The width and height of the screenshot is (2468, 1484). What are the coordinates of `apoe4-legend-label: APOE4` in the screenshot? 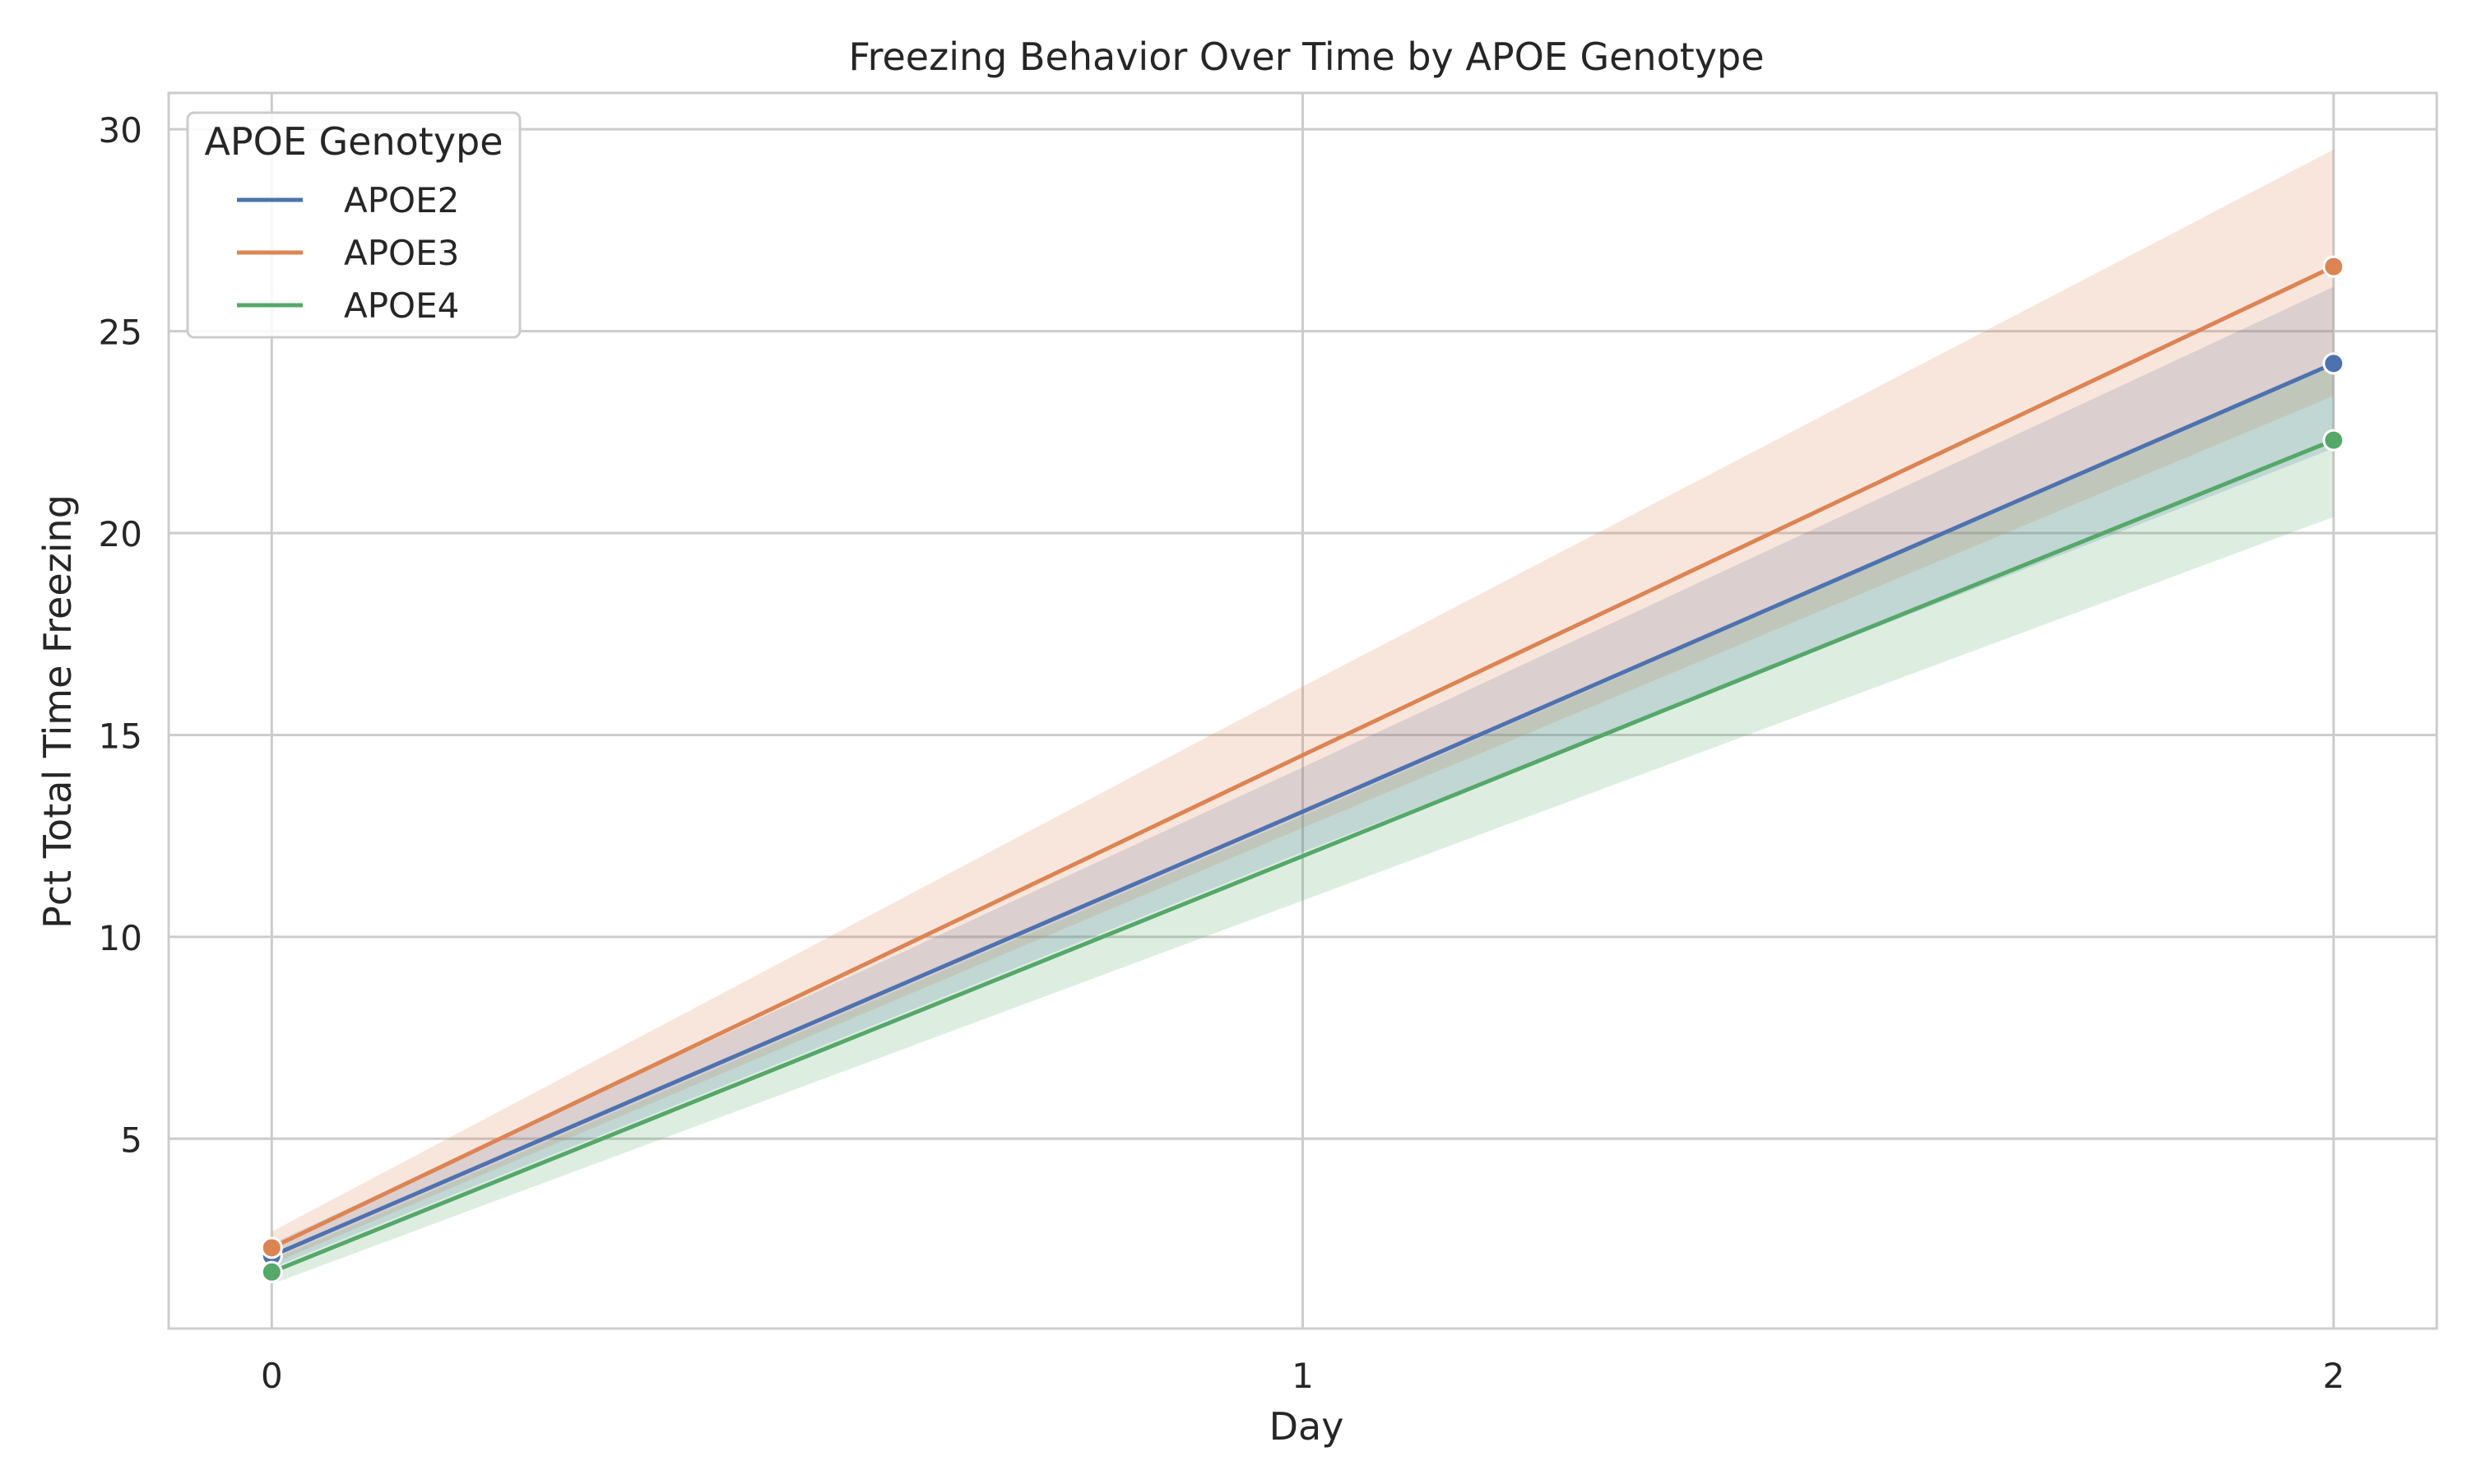 It's located at (401, 305).